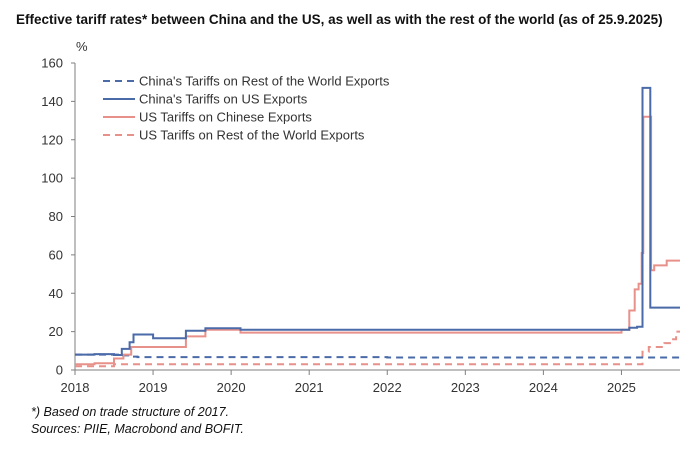 The image size is (691, 449). What do you see at coordinates (465, 387) in the screenshot?
I see `x-tick-label: 2023` at bounding box center [465, 387].